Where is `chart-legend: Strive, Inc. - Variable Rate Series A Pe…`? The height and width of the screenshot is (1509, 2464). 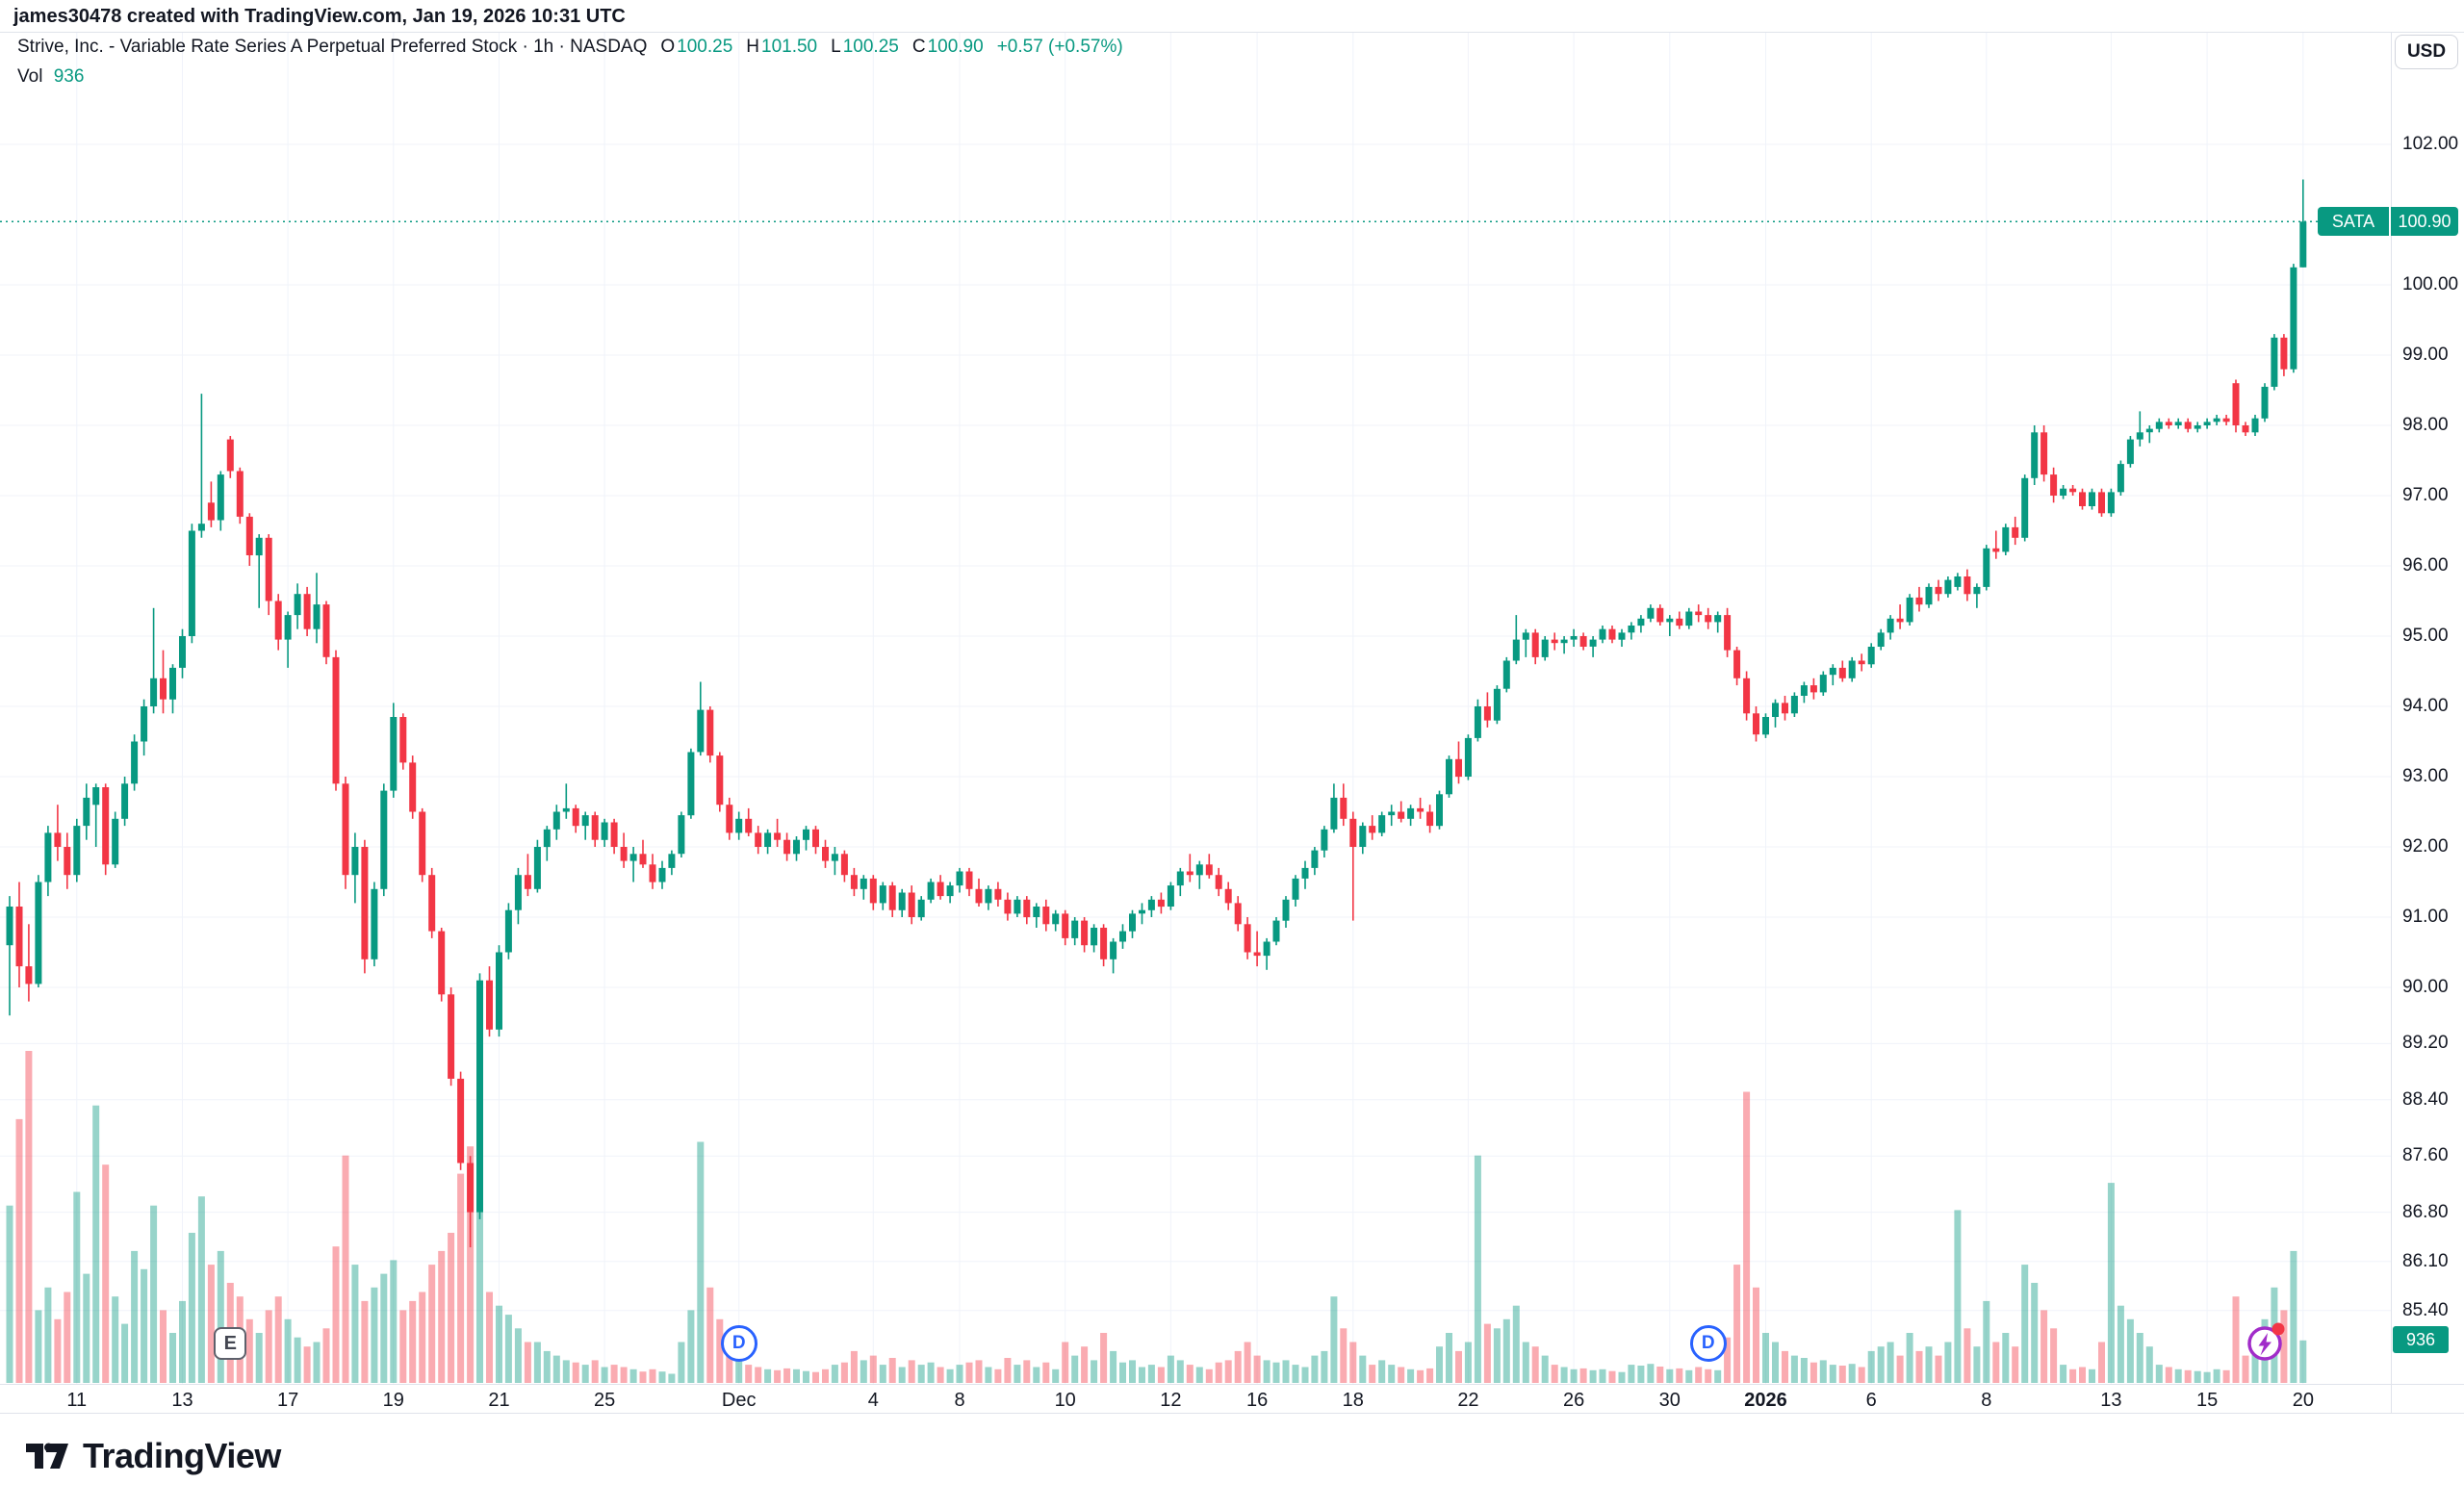 chart-legend: Strive, Inc. - Variable Rate Series A Pe… is located at coordinates (570, 62).